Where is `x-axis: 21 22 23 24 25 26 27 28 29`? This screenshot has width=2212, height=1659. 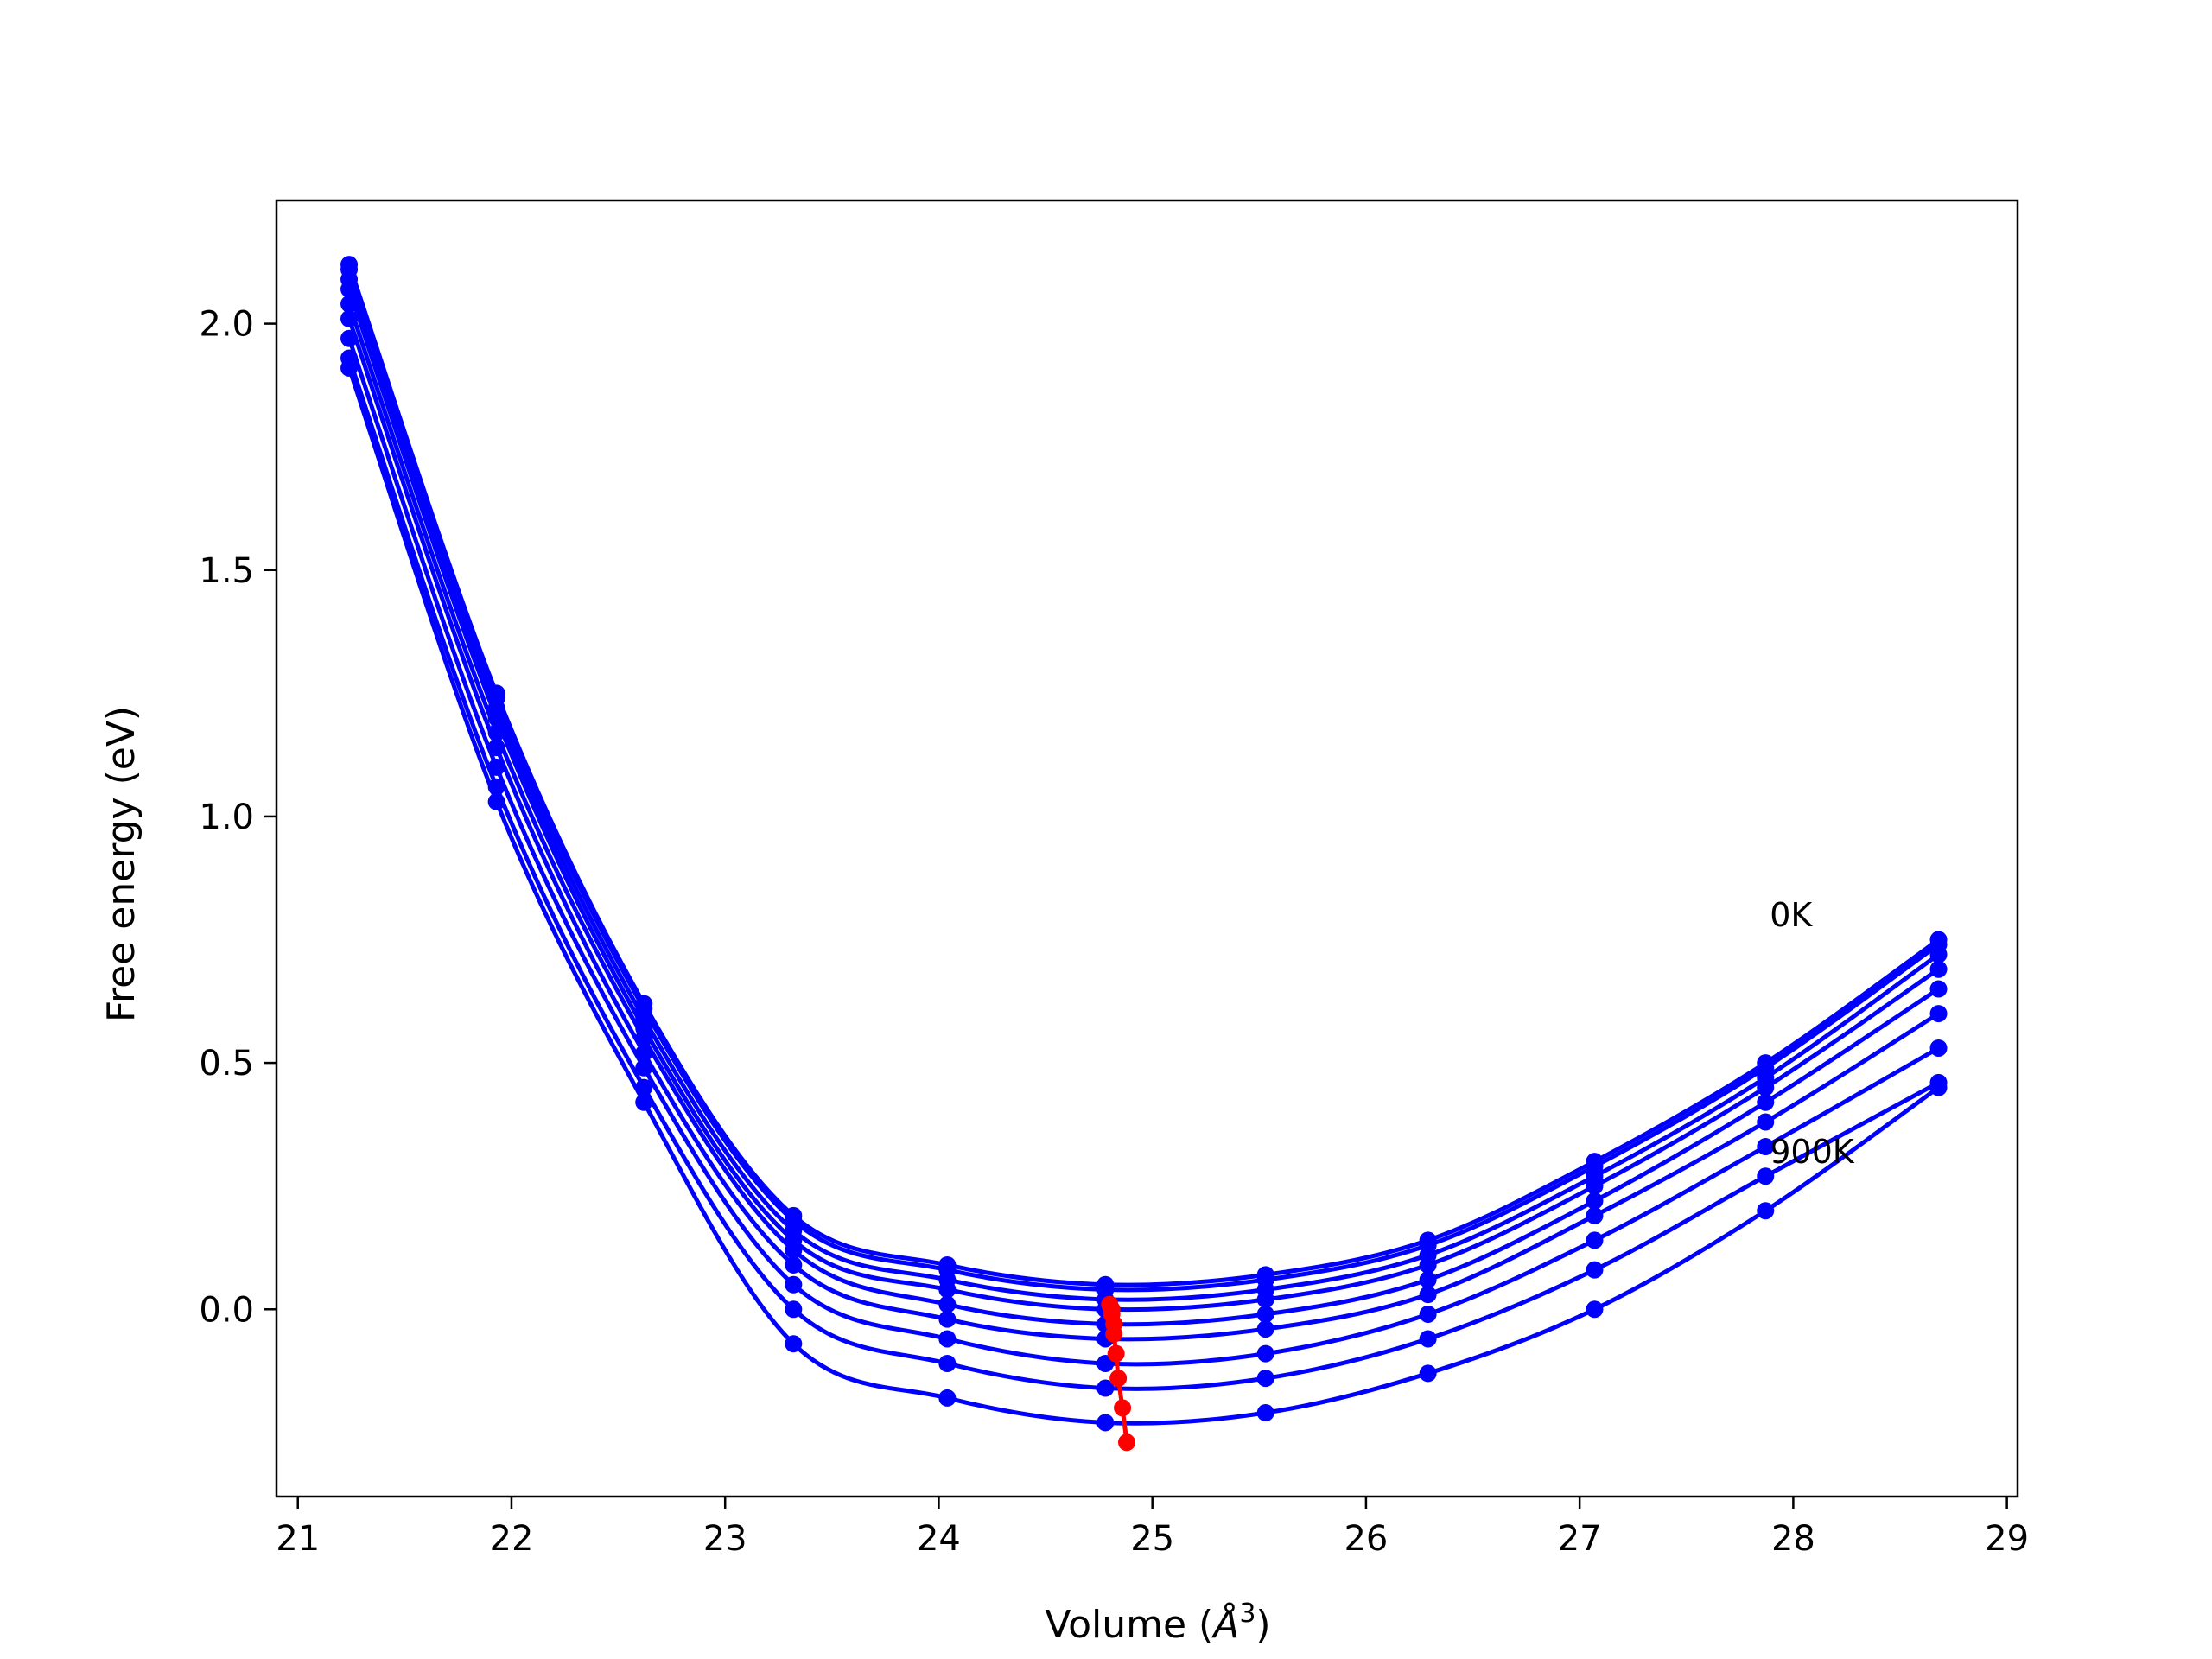 x-axis: 21 22 23 24 25 26 27 28 29 is located at coordinates (1152, 1528).